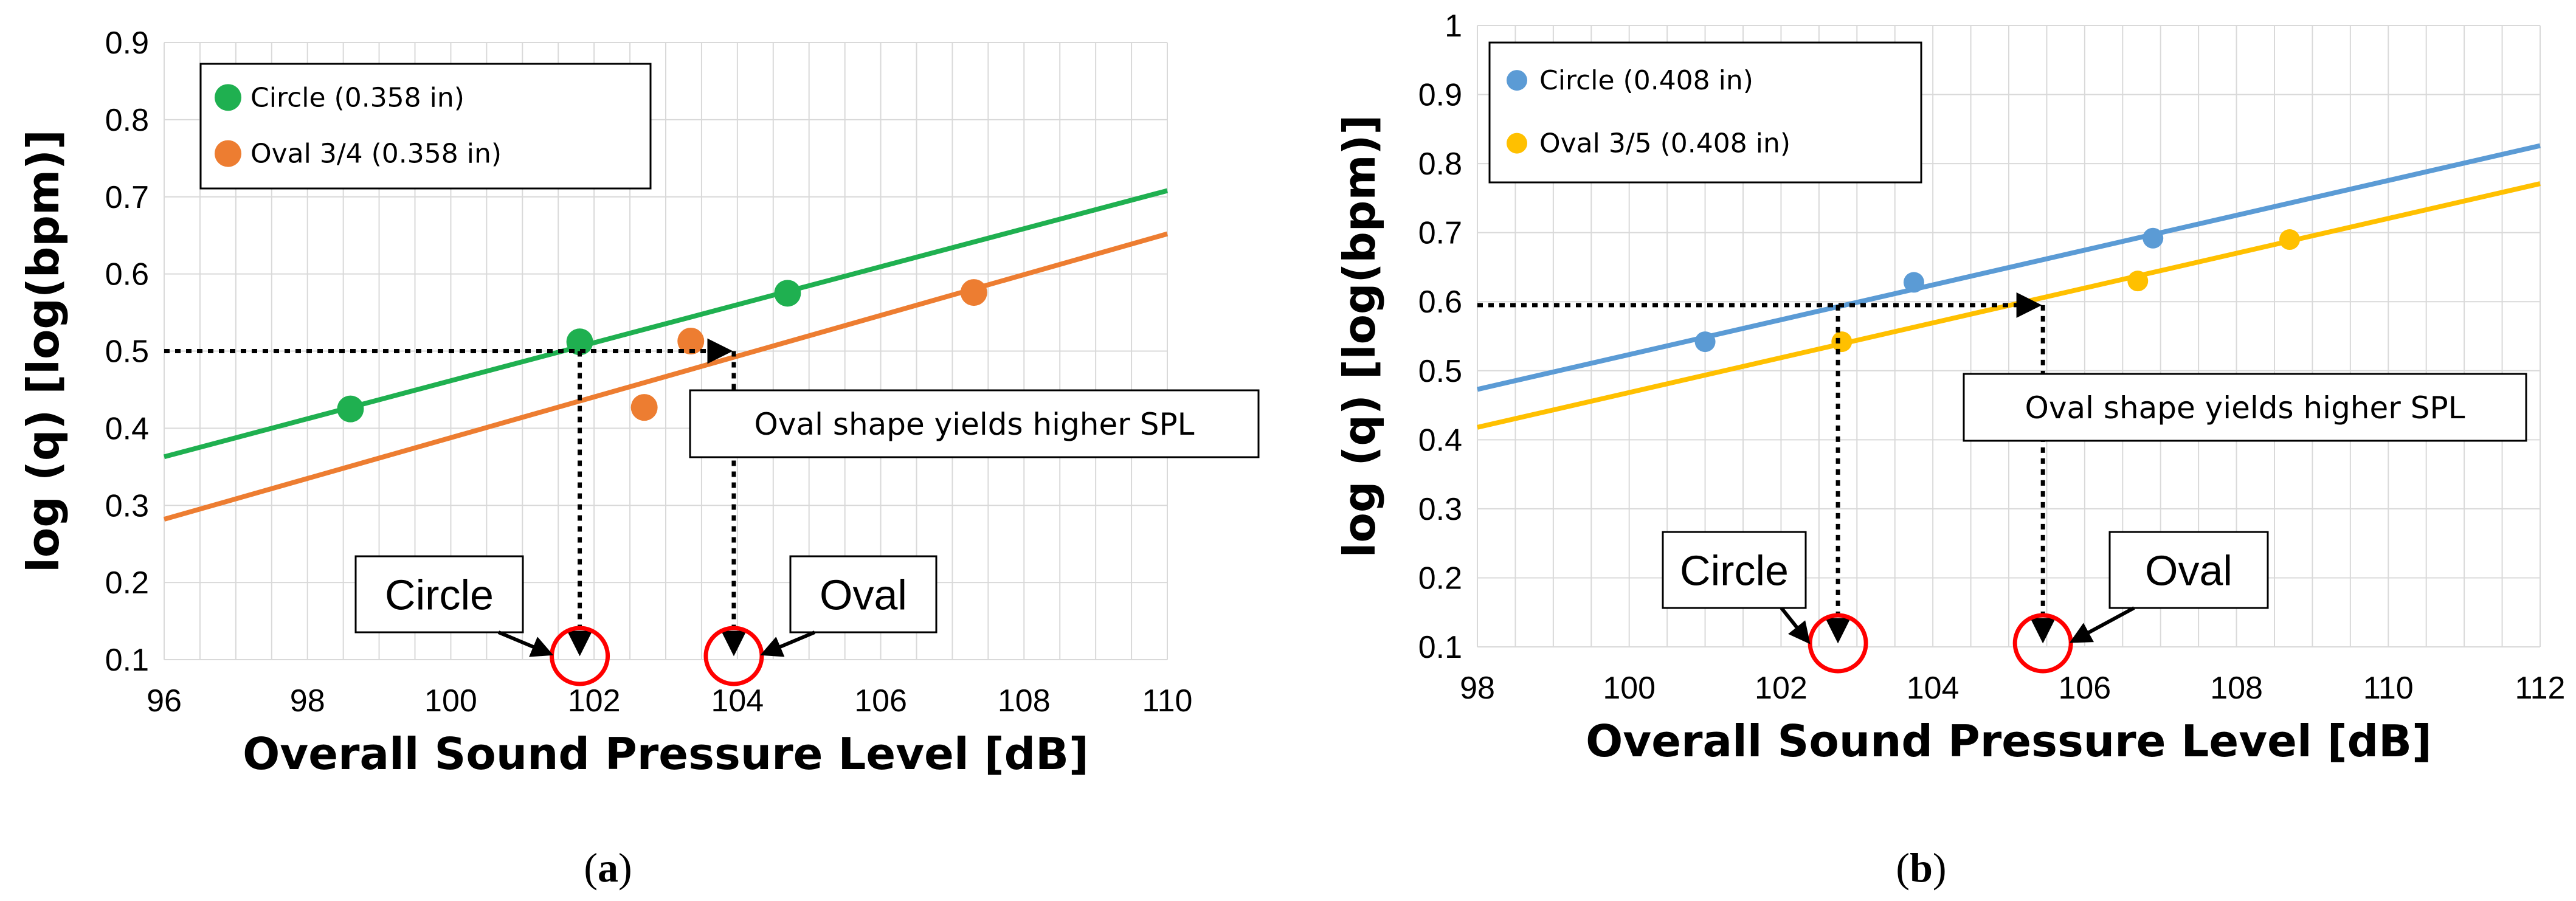  Describe the element at coordinates (1453, 26) in the screenshot. I see `y-tick-label: 1` at that location.